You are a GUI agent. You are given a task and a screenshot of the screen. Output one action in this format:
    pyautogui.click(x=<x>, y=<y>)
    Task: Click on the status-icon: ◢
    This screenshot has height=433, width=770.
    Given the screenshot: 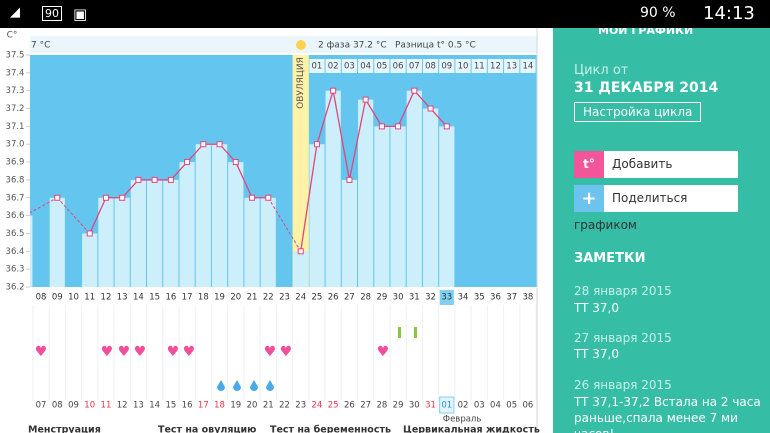 What is the action you would take?
    pyautogui.click(x=15, y=12)
    